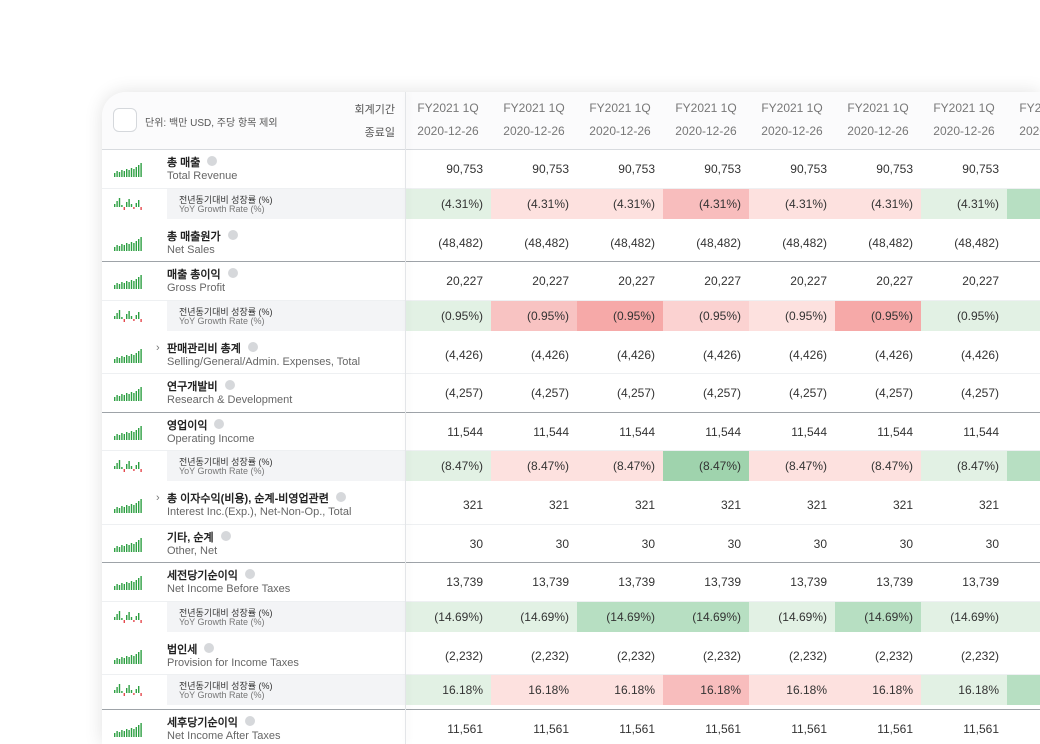 The width and height of the screenshot is (1040, 744). Describe the element at coordinates (534, 108) in the screenshot. I see `column-period: FY2021 1Q` at that location.